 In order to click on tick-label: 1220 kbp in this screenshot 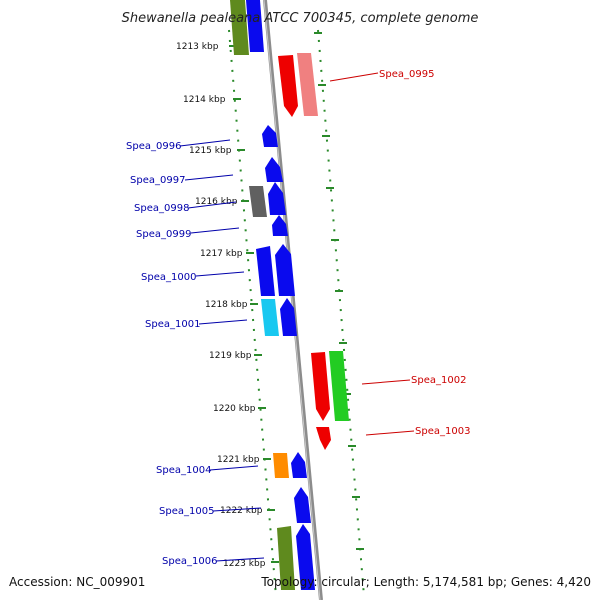, I will do `click(234, 409)`.